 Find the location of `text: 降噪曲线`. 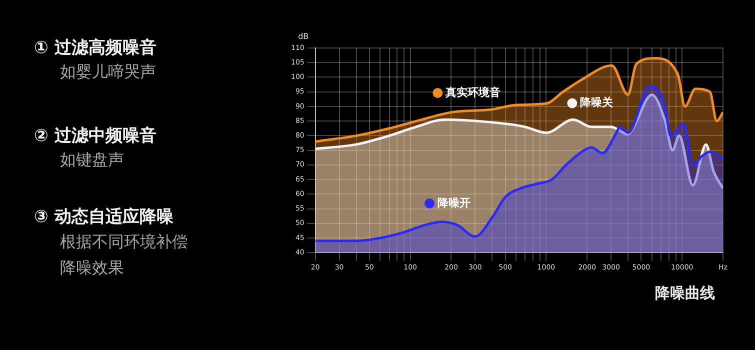

text: 降噪曲线 is located at coordinates (685, 293).